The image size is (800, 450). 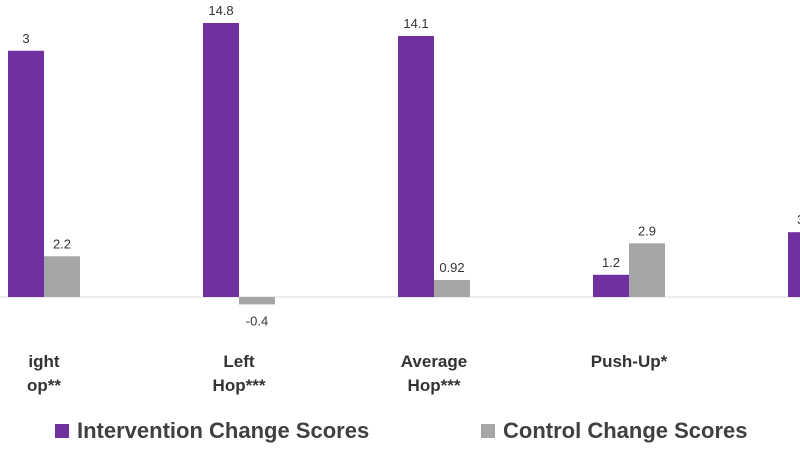 I want to click on data-label-intervention-4: 3.5, so click(x=798, y=219).